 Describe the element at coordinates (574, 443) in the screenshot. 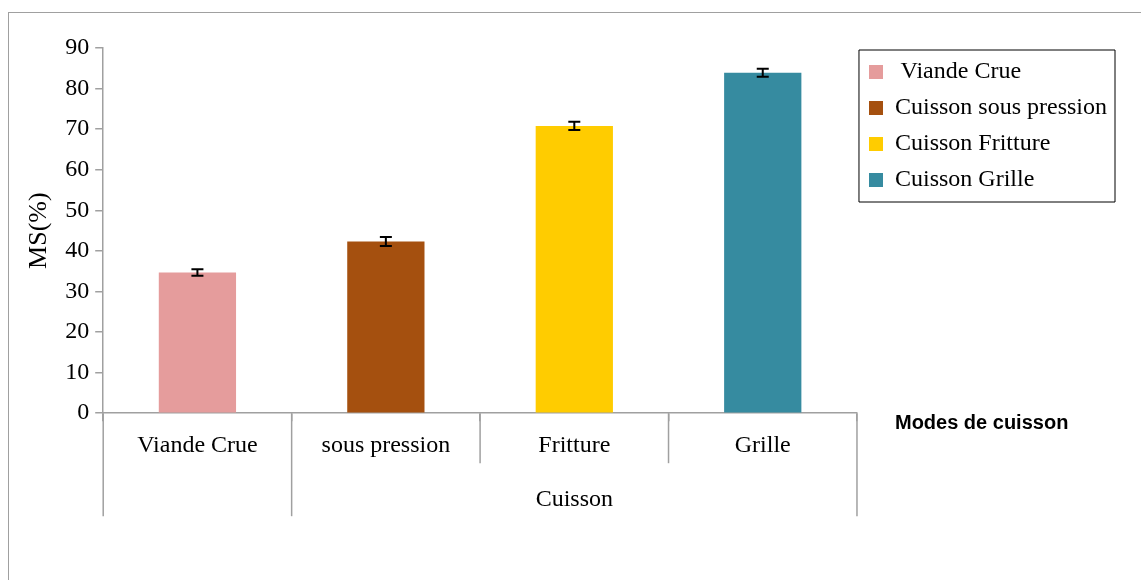

I see `x-tick-label: Fritture` at that location.